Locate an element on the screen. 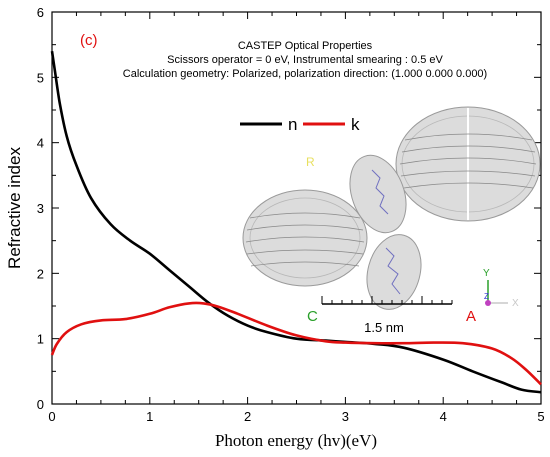 Image resolution: width=550 pixels, height=457 pixels. axis-z-label: Z is located at coordinates (486, 296).